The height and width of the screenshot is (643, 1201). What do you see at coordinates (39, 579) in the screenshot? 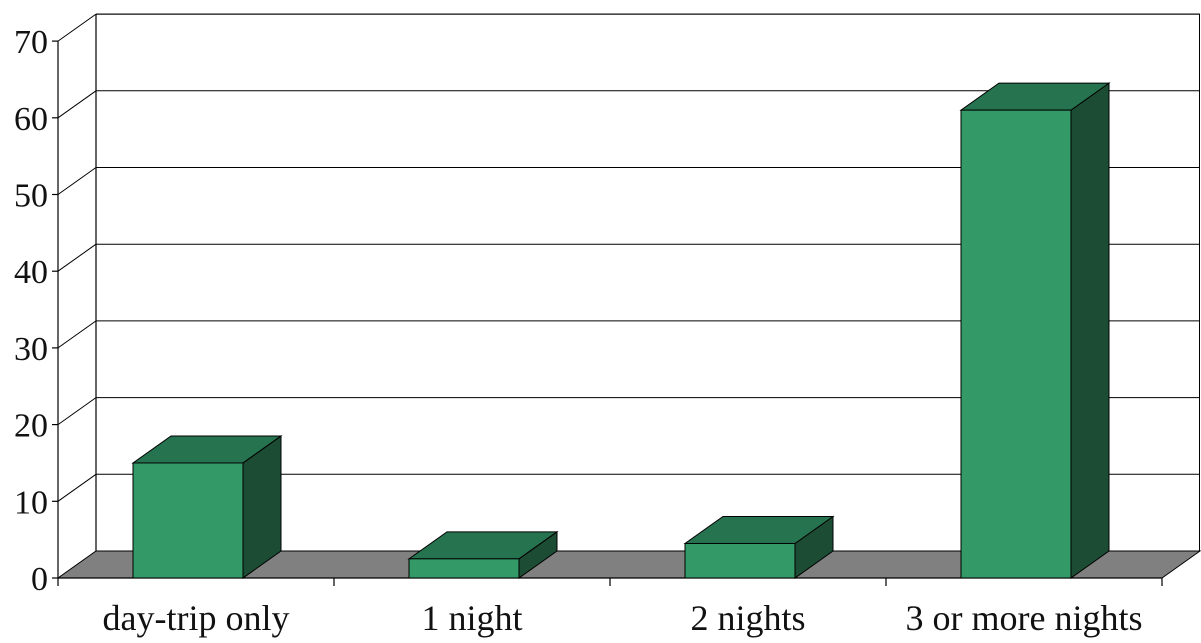
I see `y-tick-label: 0` at bounding box center [39, 579].